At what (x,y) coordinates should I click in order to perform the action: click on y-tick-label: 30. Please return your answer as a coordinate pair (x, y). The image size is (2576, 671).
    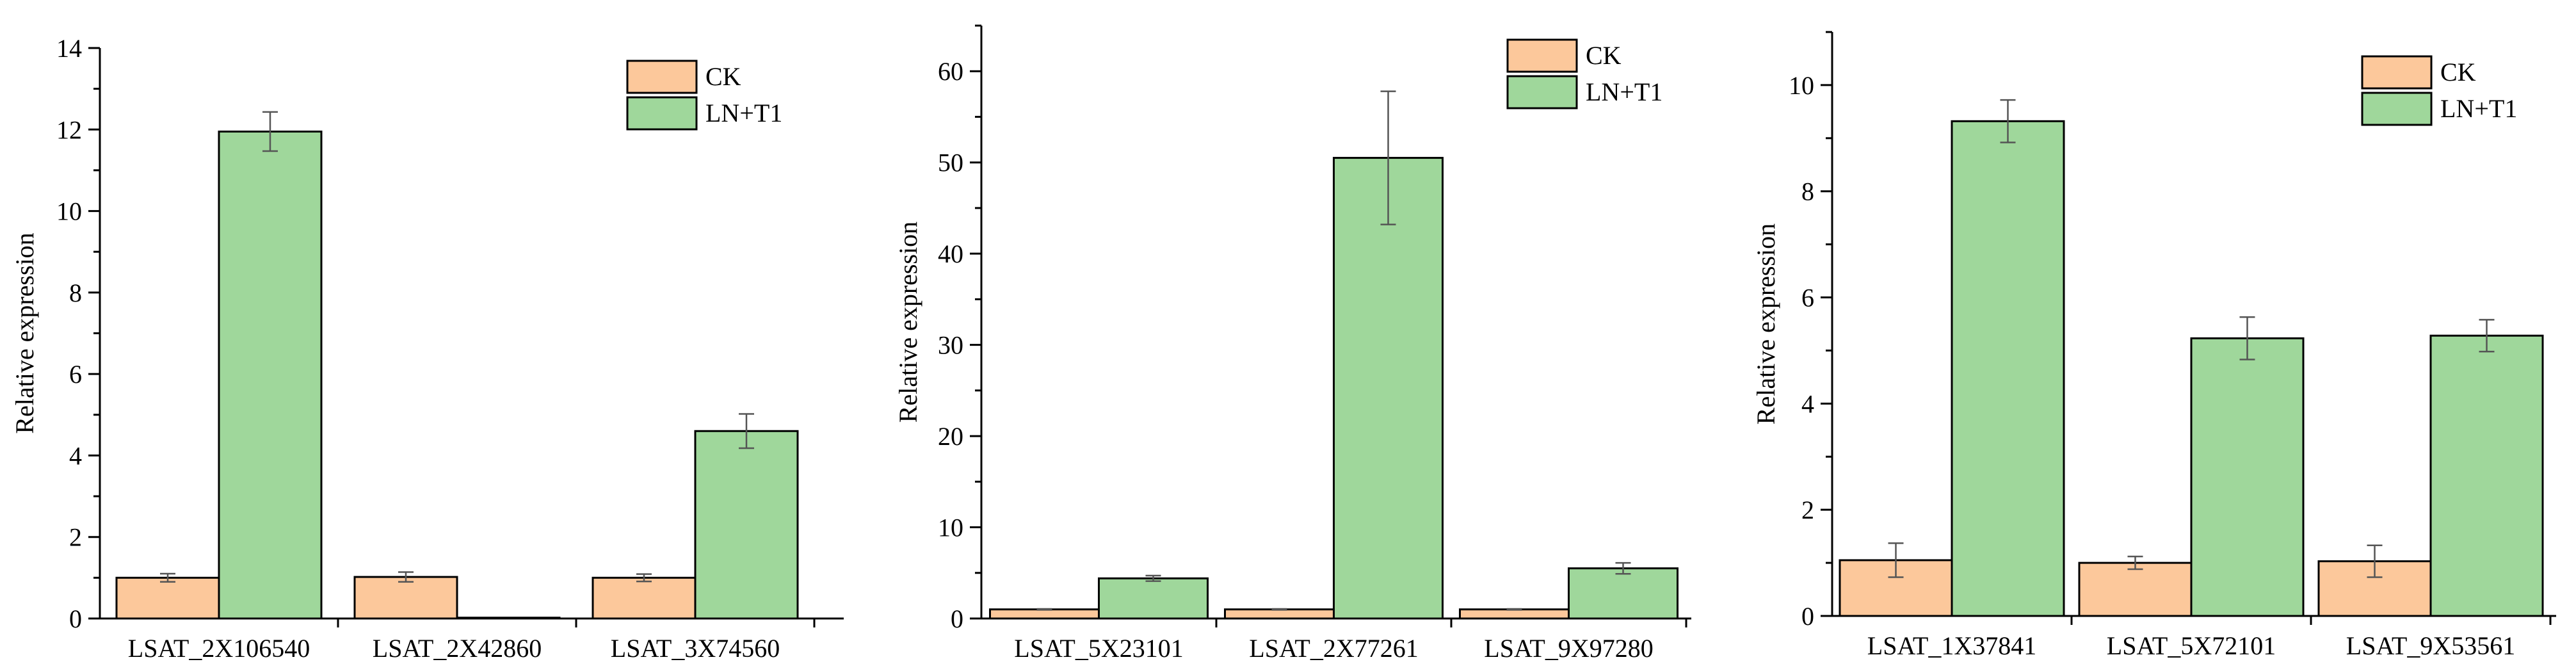
    Looking at the image, I should click on (950, 346).